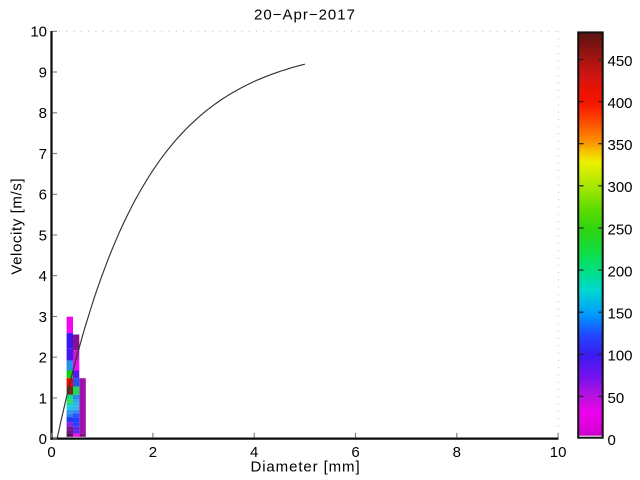 The width and height of the screenshot is (640, 480). Describe the element at coordinates (620, 314) in the screenshot. I see `svg-text: 150` at that location.